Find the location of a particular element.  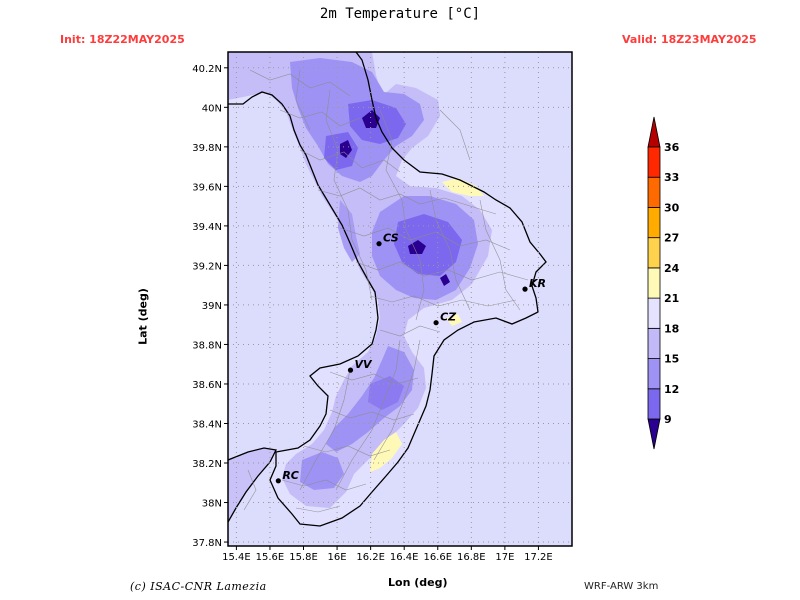

colorbar-label: 9 is located at coordinates (668, 419).